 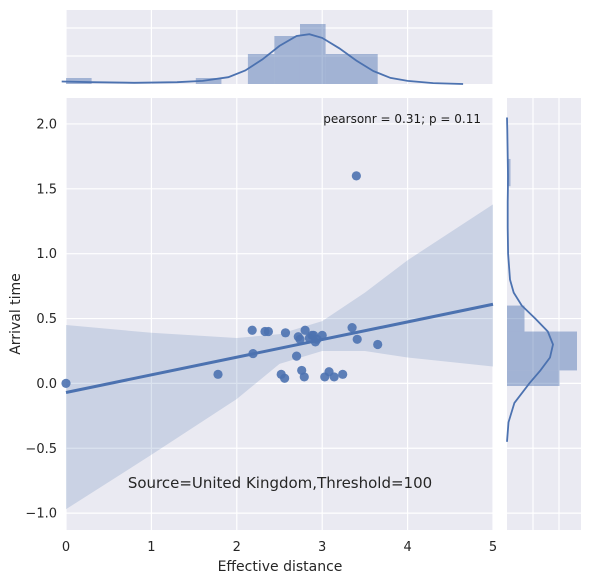 What do you see at coordinates (46, 384) in the screenshot?
I see `y-tick-label: 0.0` at bounding box center [46, 384].